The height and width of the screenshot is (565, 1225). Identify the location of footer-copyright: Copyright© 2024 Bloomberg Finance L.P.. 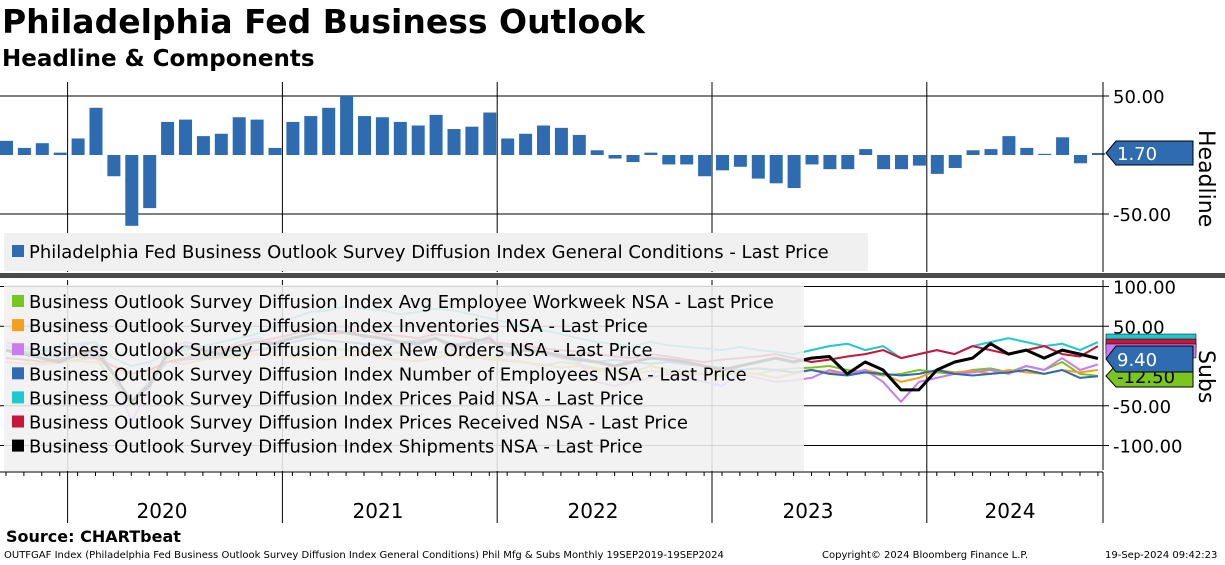
(925, 555).